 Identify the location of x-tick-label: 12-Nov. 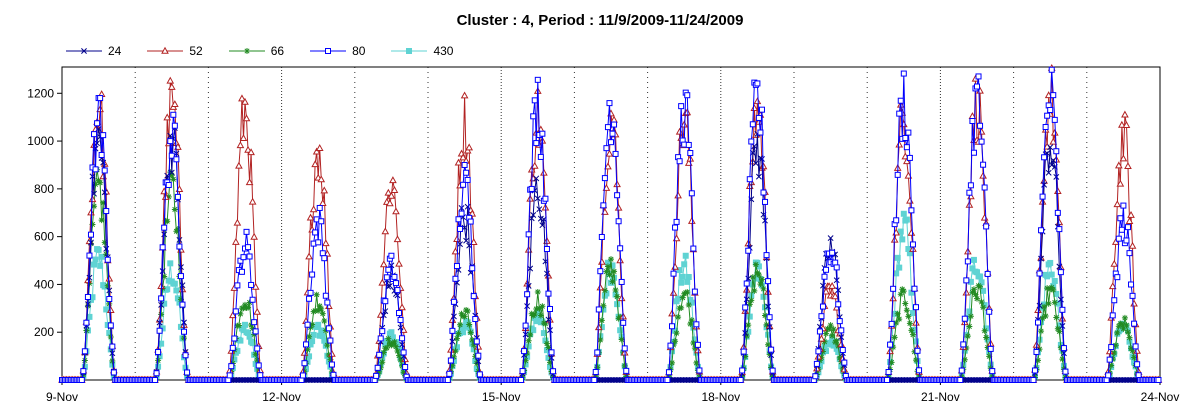
(281, 397).